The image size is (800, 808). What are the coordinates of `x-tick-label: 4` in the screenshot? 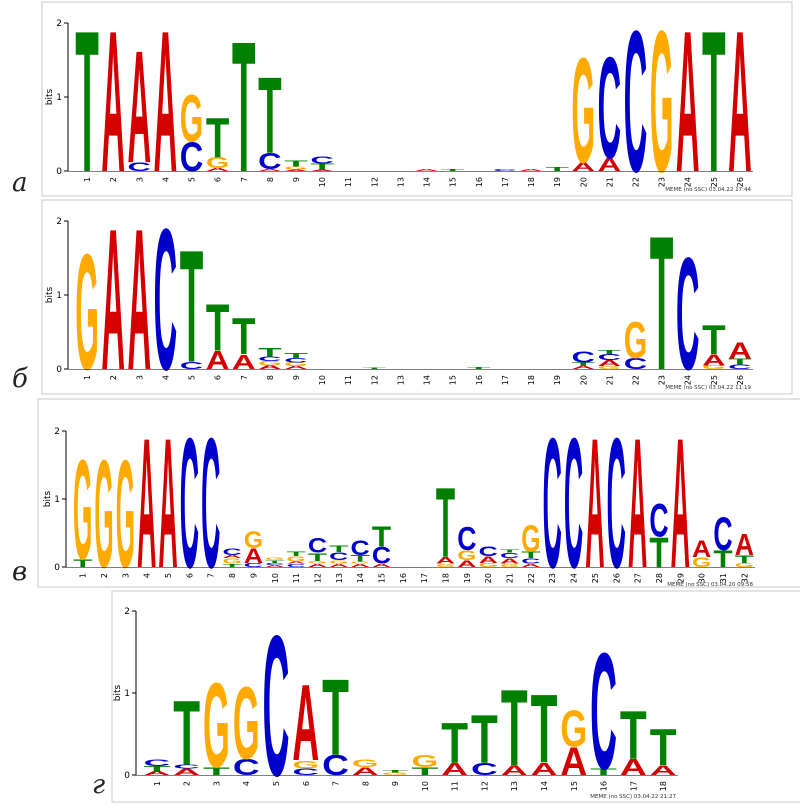 It's located at (165, 377).